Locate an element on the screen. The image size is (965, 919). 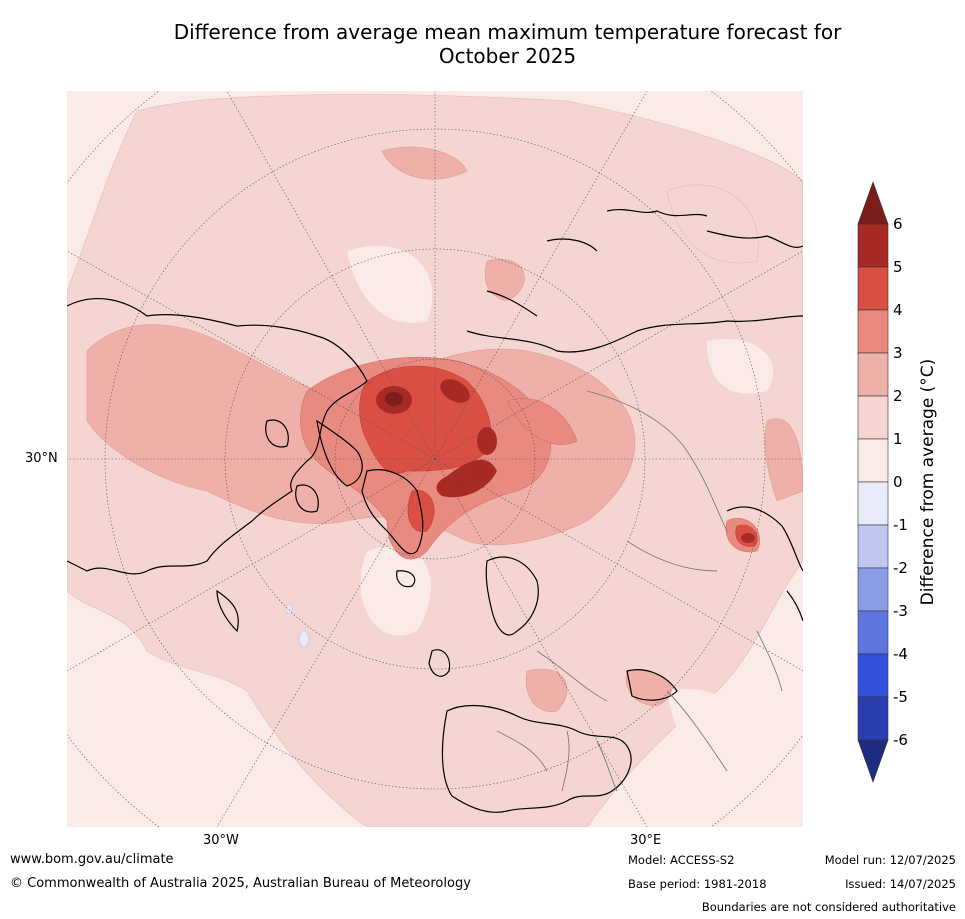
lat-label-30n: 30°N is located at coordinates (41, 458).